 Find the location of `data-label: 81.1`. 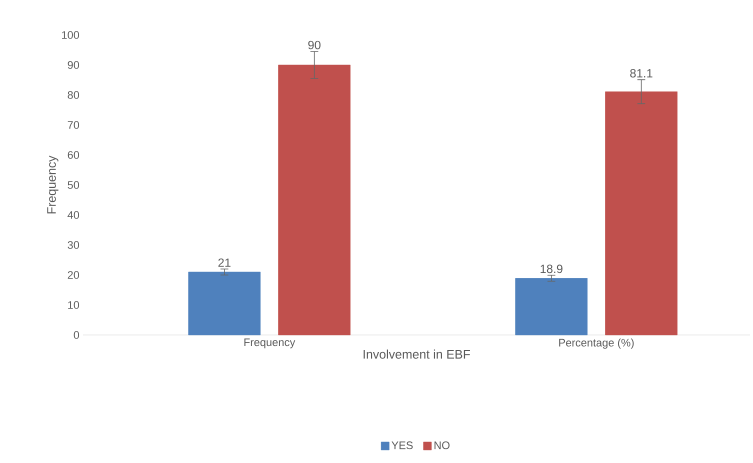

data-label: 81.1 is located at coordinates (641, 73).